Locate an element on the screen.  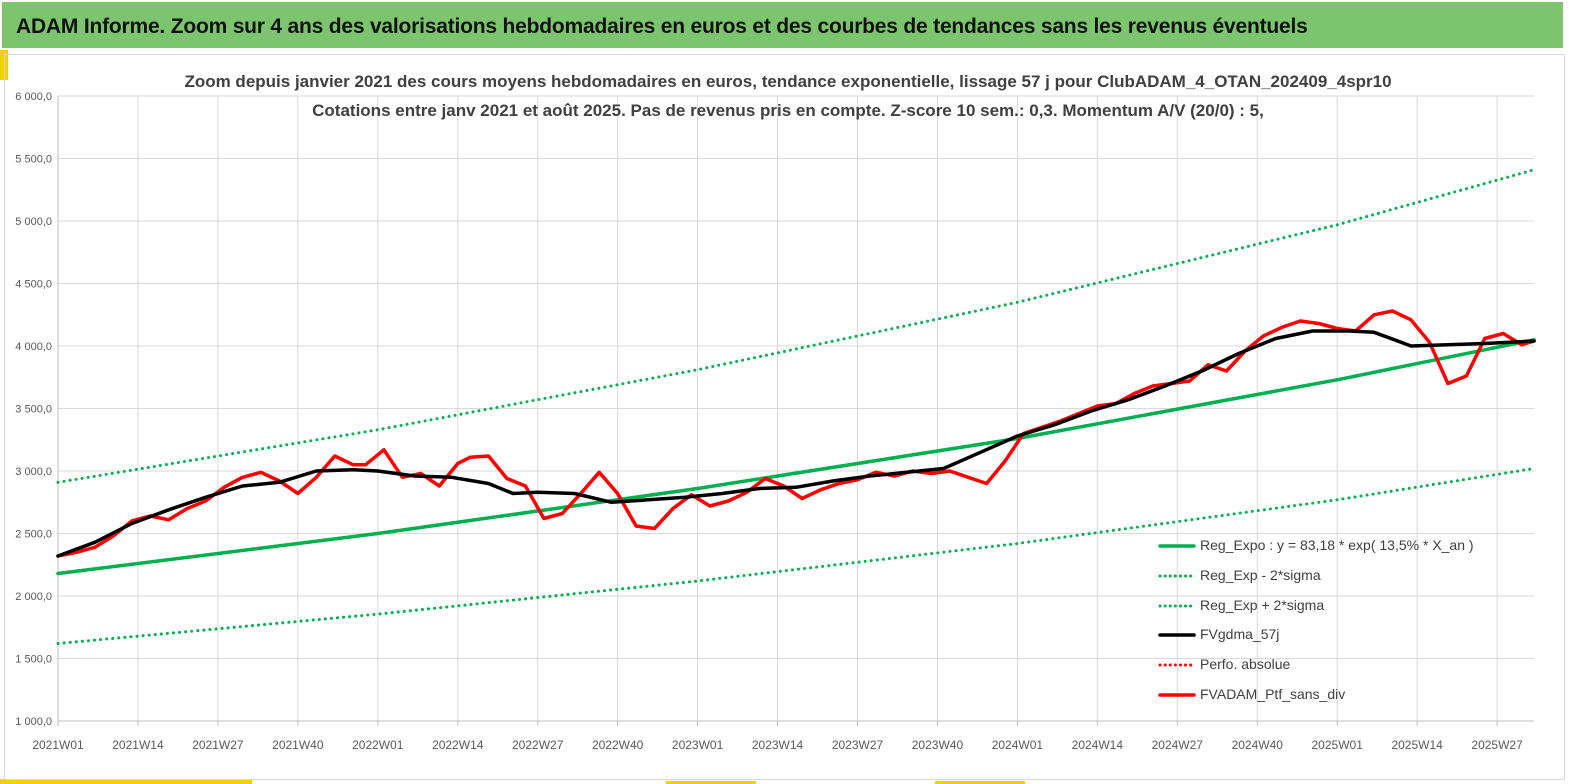
y-tick-label: 1 500,0 is located at coordinates (33, 660).